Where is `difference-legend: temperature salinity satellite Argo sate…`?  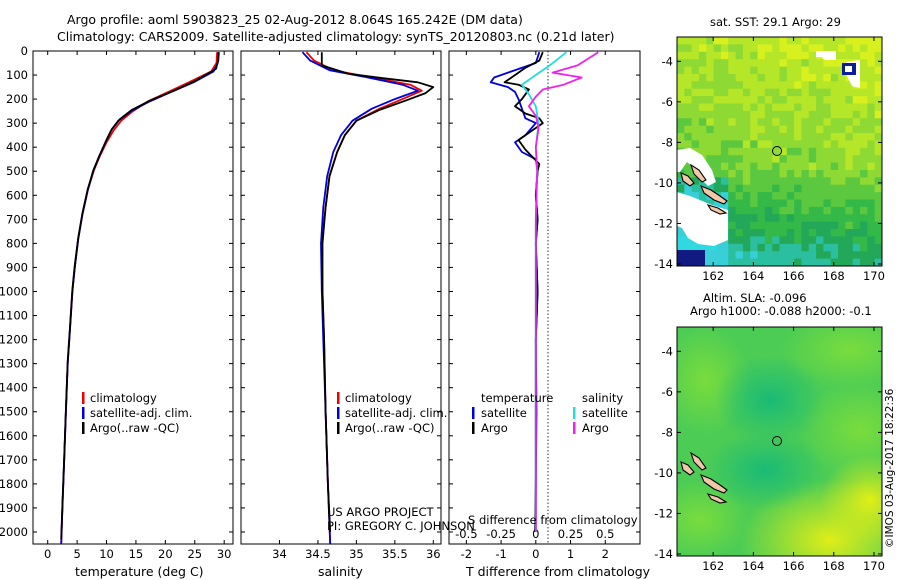
difference-legend: temperature salinity satellite Argo sate… is located at coordinates (550, 413).